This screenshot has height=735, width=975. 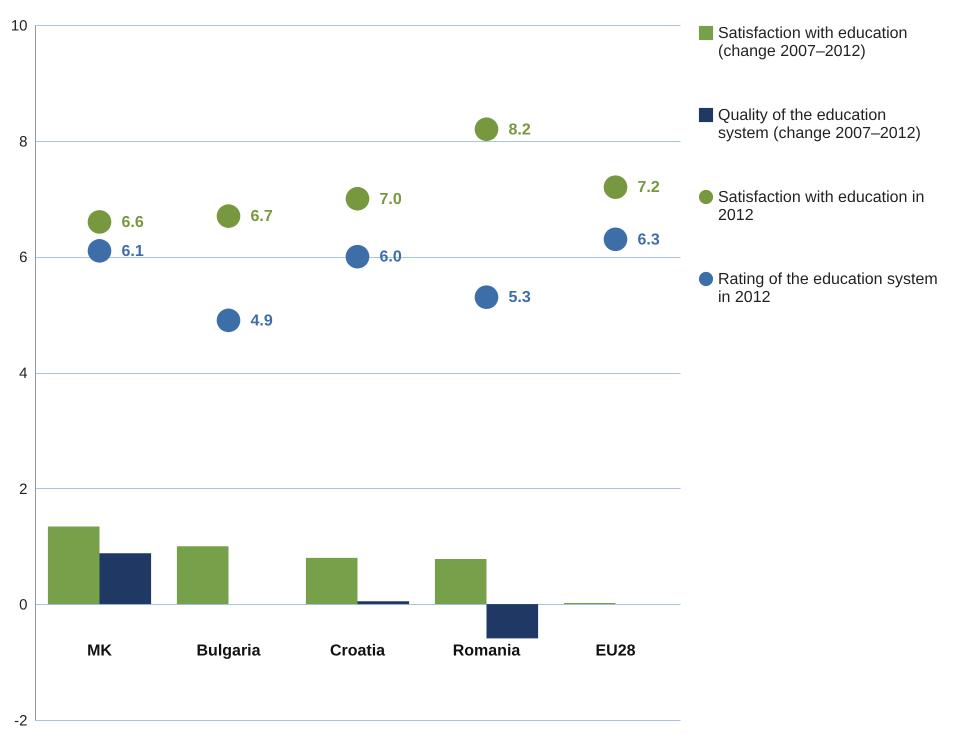 I want to click on data-label: 6.0, so click(x=391, y=257).